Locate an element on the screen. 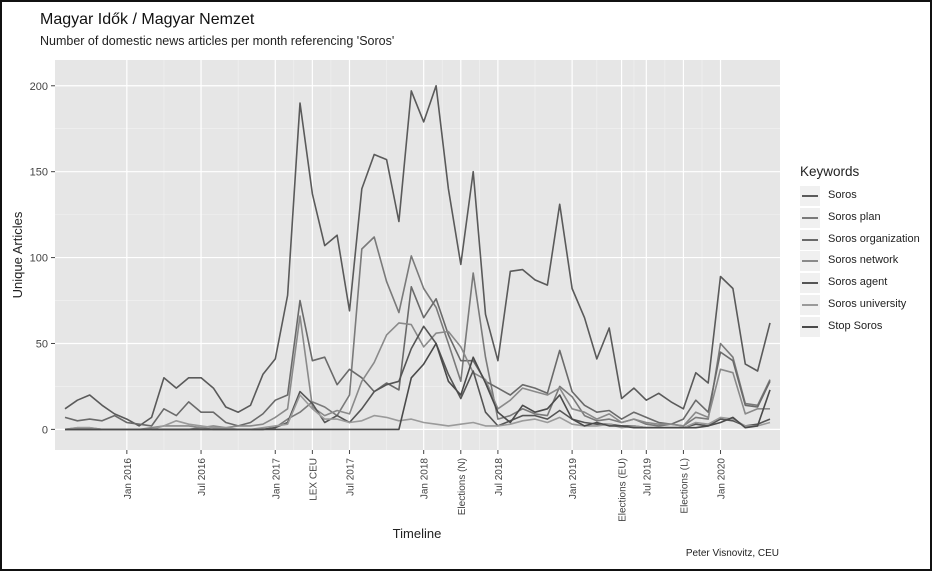  x-tick-label: Elections (EU) is located at coordinates (623, 490).